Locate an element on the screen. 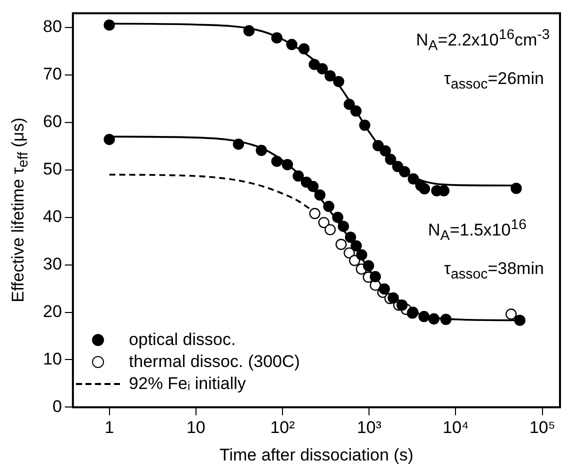 Image resolution: width=572 pixels, height=474 pixels. legend-label: thermal dissoc. (300C) is located at coordinates (214, 362).